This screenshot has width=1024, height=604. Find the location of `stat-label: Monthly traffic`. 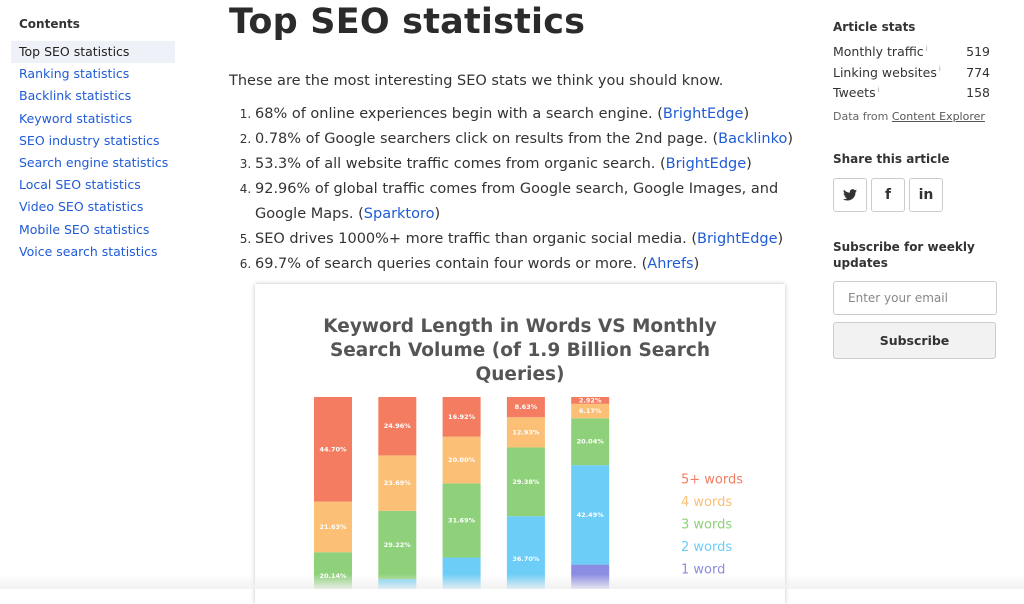

stat-label: Monthly traffic is located at coordinates (878, 51).